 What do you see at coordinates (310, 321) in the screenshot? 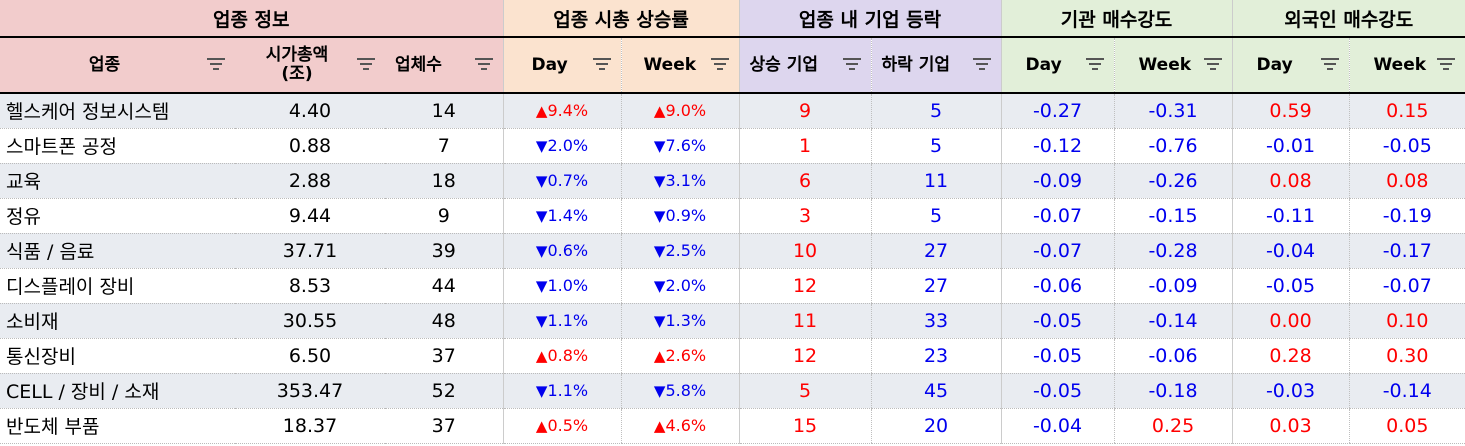
I see `market-cap-cell: 30.55` at bounding box center [310, 321].